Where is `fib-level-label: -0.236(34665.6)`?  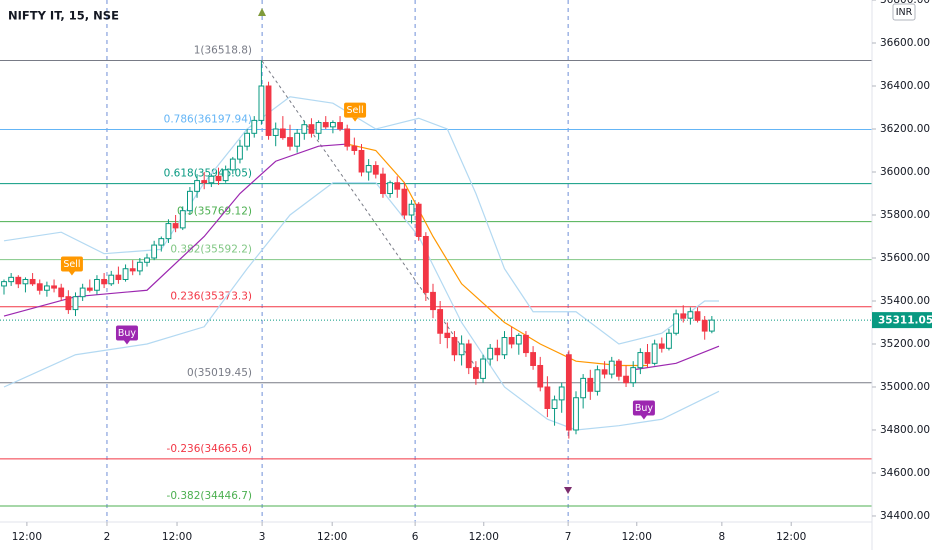
fib-level-label: -0.236(34665.6) is located at coordinates (209, 449).